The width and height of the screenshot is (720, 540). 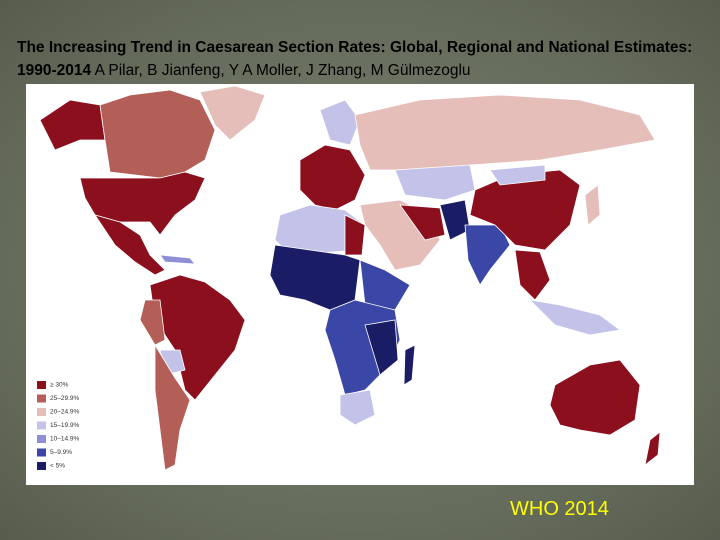 I want to click on legend-label: 20–24.9%, so click(x=64, y=412).